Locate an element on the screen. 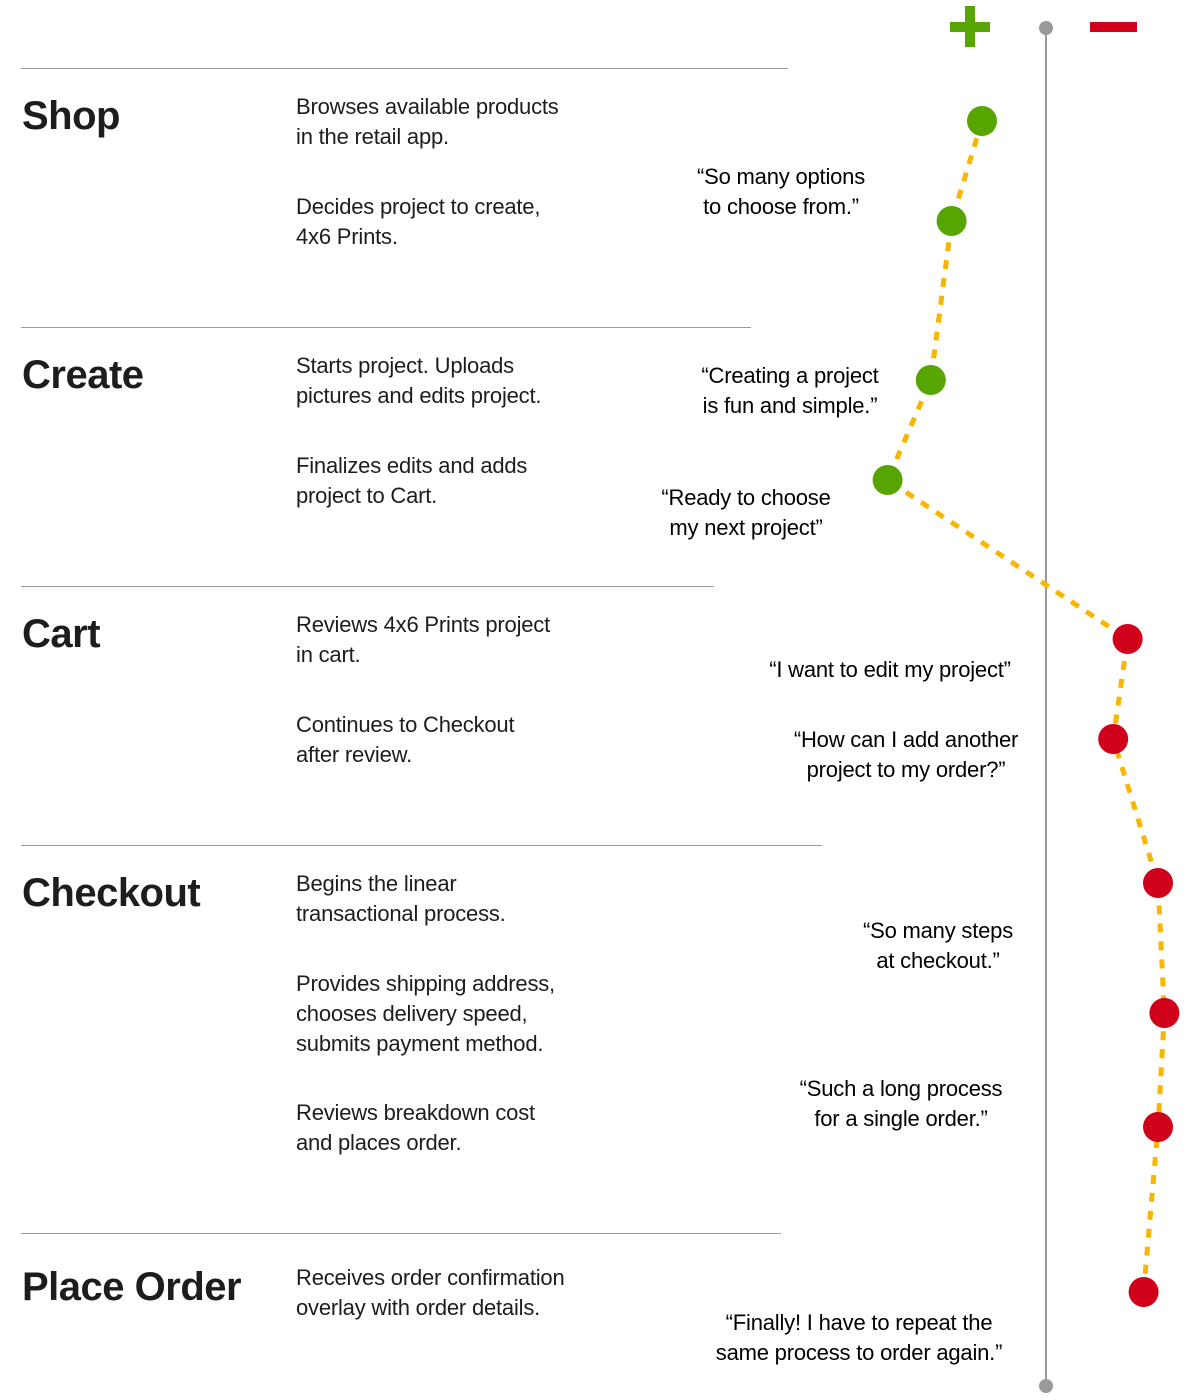 The image size is (1200, 1400). step-description: Begins the linear transactional process. is located at coordinates (401, 898).